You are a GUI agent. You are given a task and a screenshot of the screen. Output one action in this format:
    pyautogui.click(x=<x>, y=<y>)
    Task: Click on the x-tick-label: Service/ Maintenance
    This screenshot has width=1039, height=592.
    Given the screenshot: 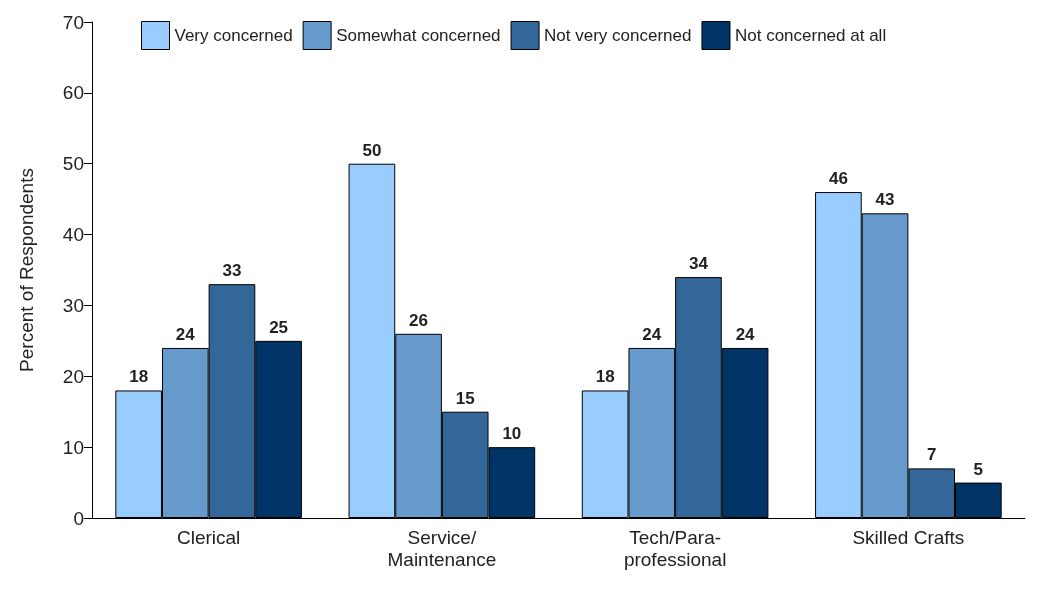 What is the action you would take?
    pyautogui.click(x=442, y=548)
    